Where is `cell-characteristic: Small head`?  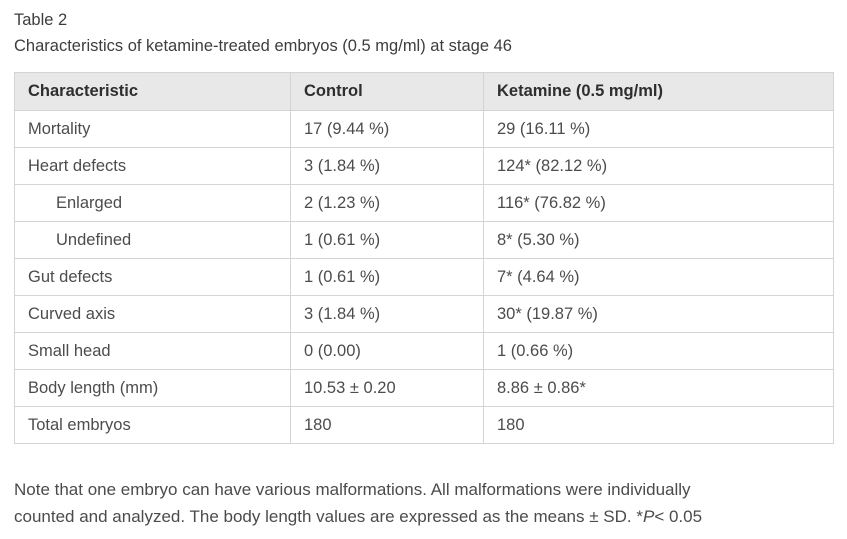 cell-characteristic: Small head is located at coordinates (152, 351).